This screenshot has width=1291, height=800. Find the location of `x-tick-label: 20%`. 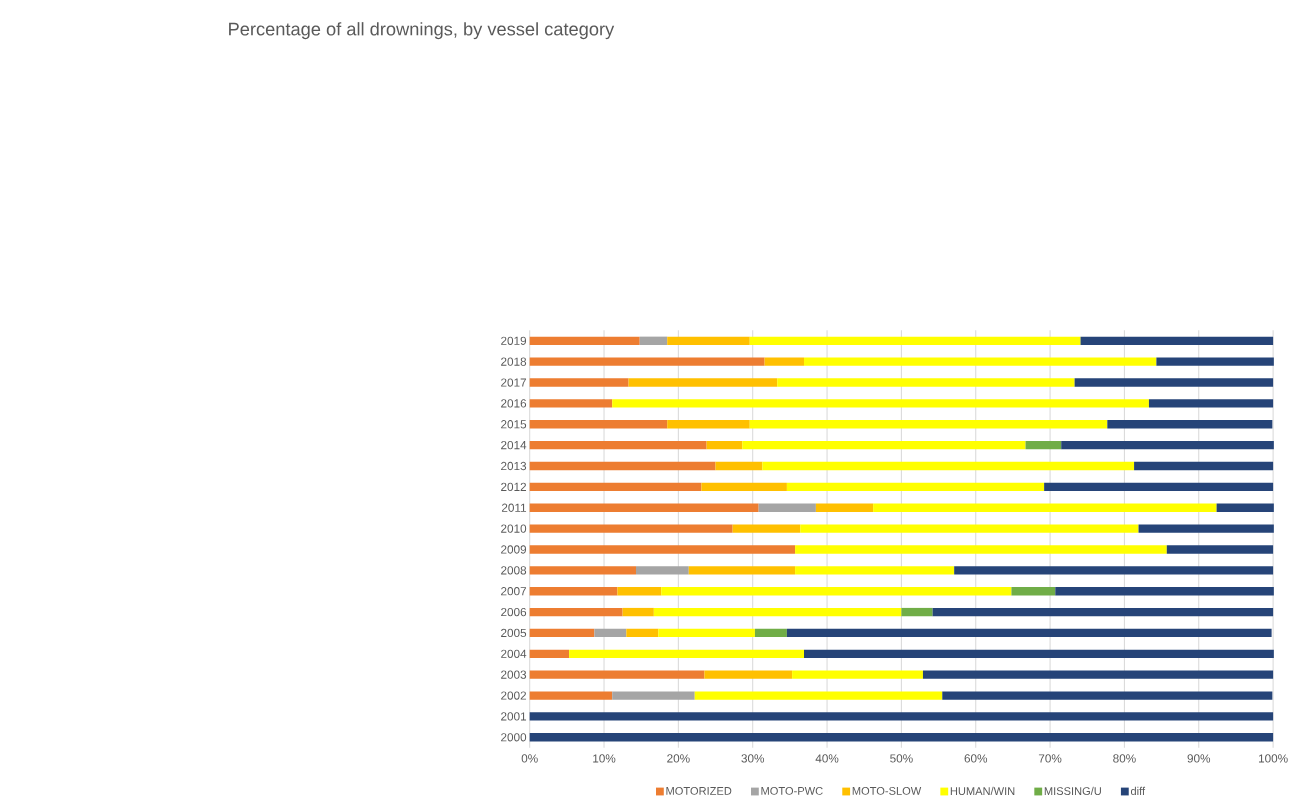

x-tick-label: 20% is located at coordinates (678, 758).